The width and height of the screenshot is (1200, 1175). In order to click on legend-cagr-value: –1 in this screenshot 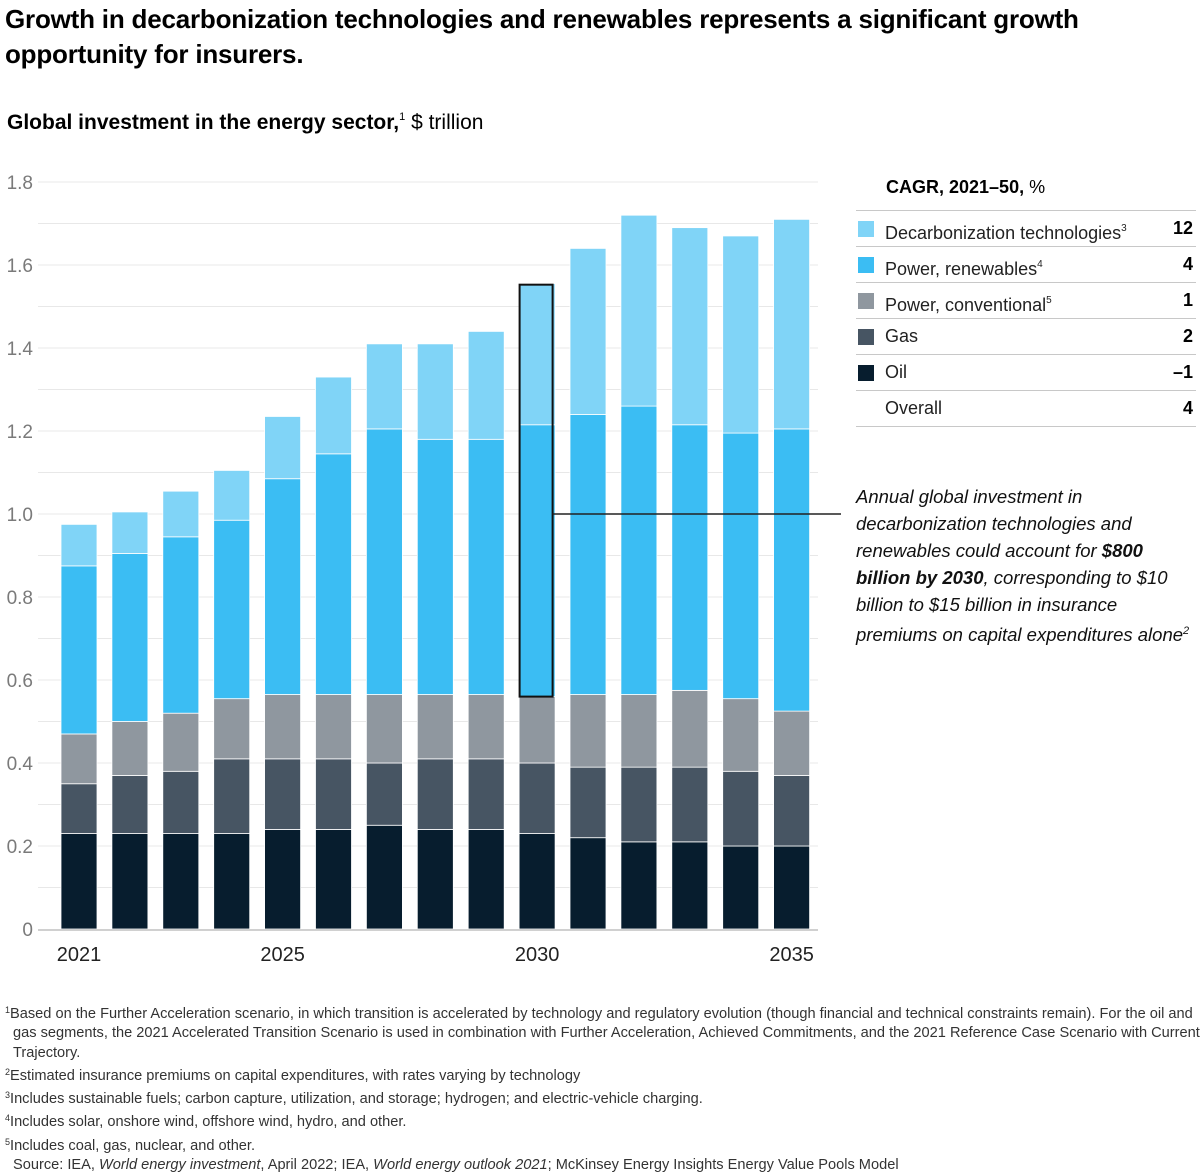, I will do `click(1182, 372)`.